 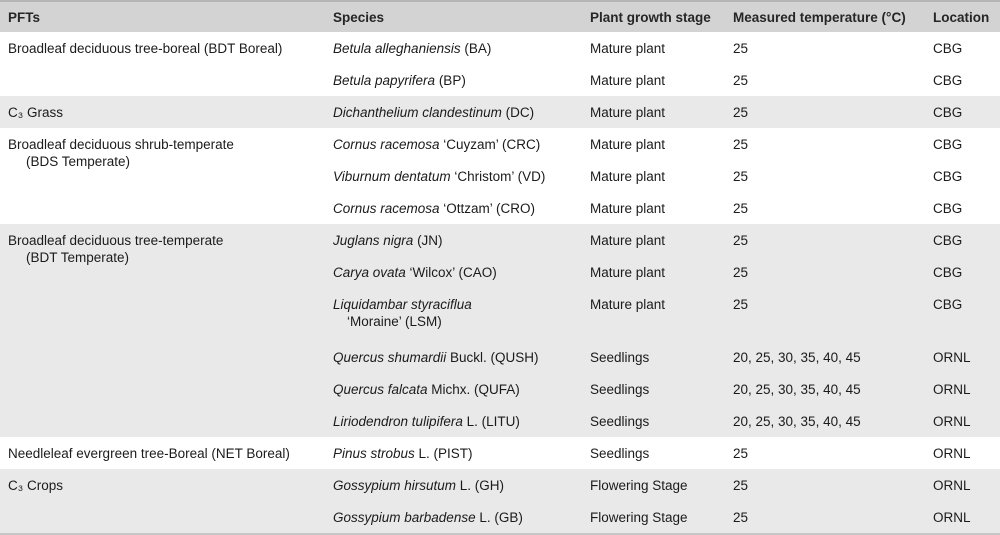 What do you see at coordinates (386, 208) in the screenshot?
I see `species-latin-name: Cornus racemosa` at bounding box center [386, 208].